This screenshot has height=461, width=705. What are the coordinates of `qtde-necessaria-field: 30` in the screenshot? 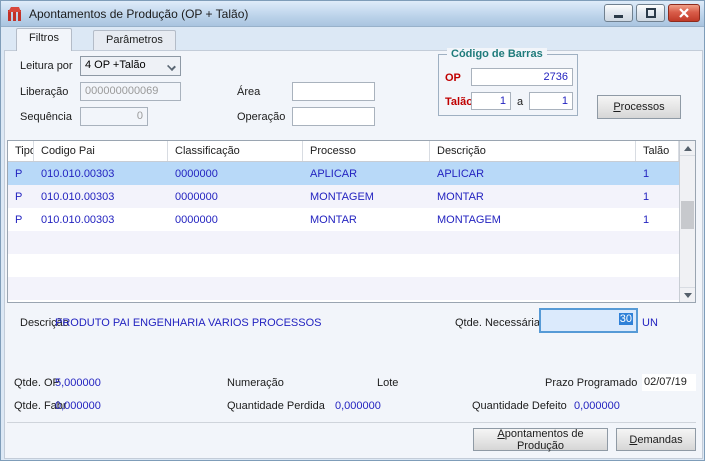 It's located at (588, 320).